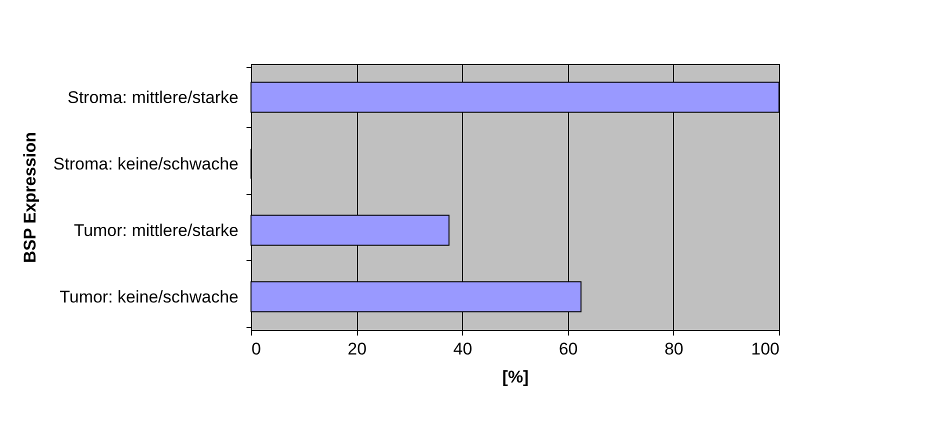  I want to click on y-tick-label: Stroma: mittlere/starke, so click(153, 97).